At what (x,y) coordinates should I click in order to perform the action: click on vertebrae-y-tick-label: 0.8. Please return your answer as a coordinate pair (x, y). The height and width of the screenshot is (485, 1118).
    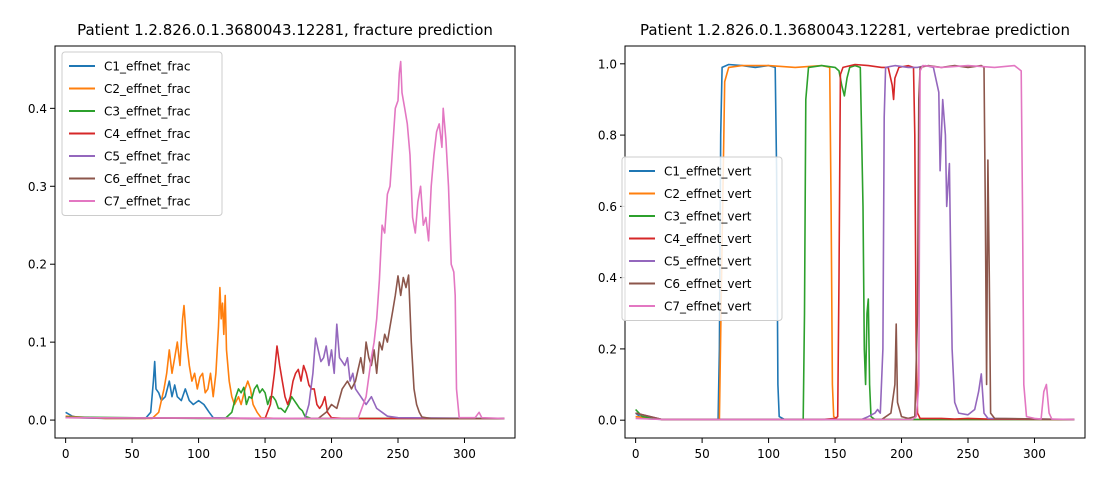
    Looking at the image, I should click on (607, 136).